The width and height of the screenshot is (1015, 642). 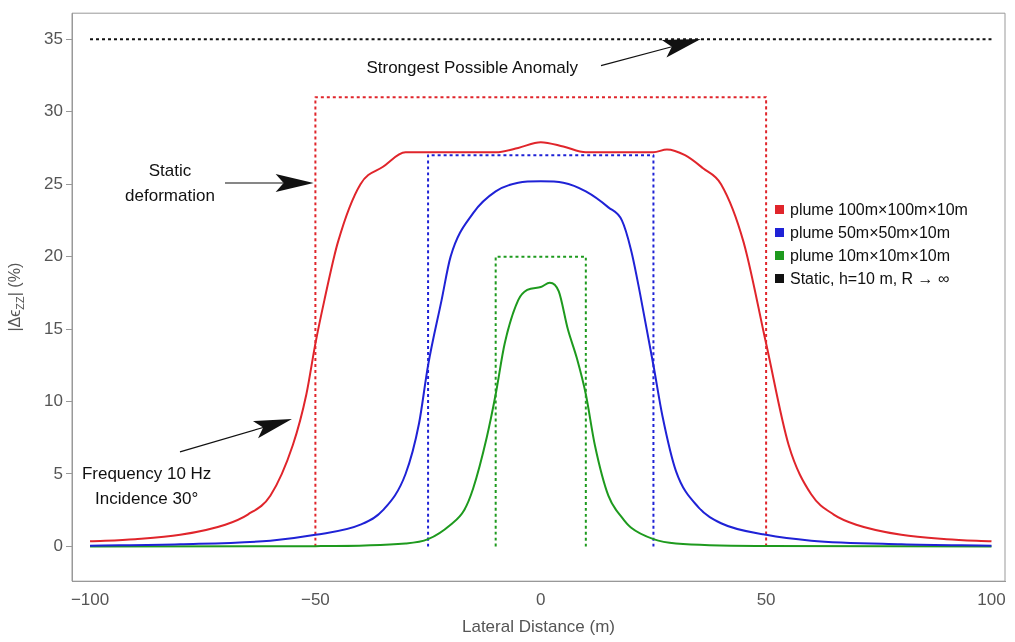 I want to click on y-tick-label: 10, so click(x=53, y=401).